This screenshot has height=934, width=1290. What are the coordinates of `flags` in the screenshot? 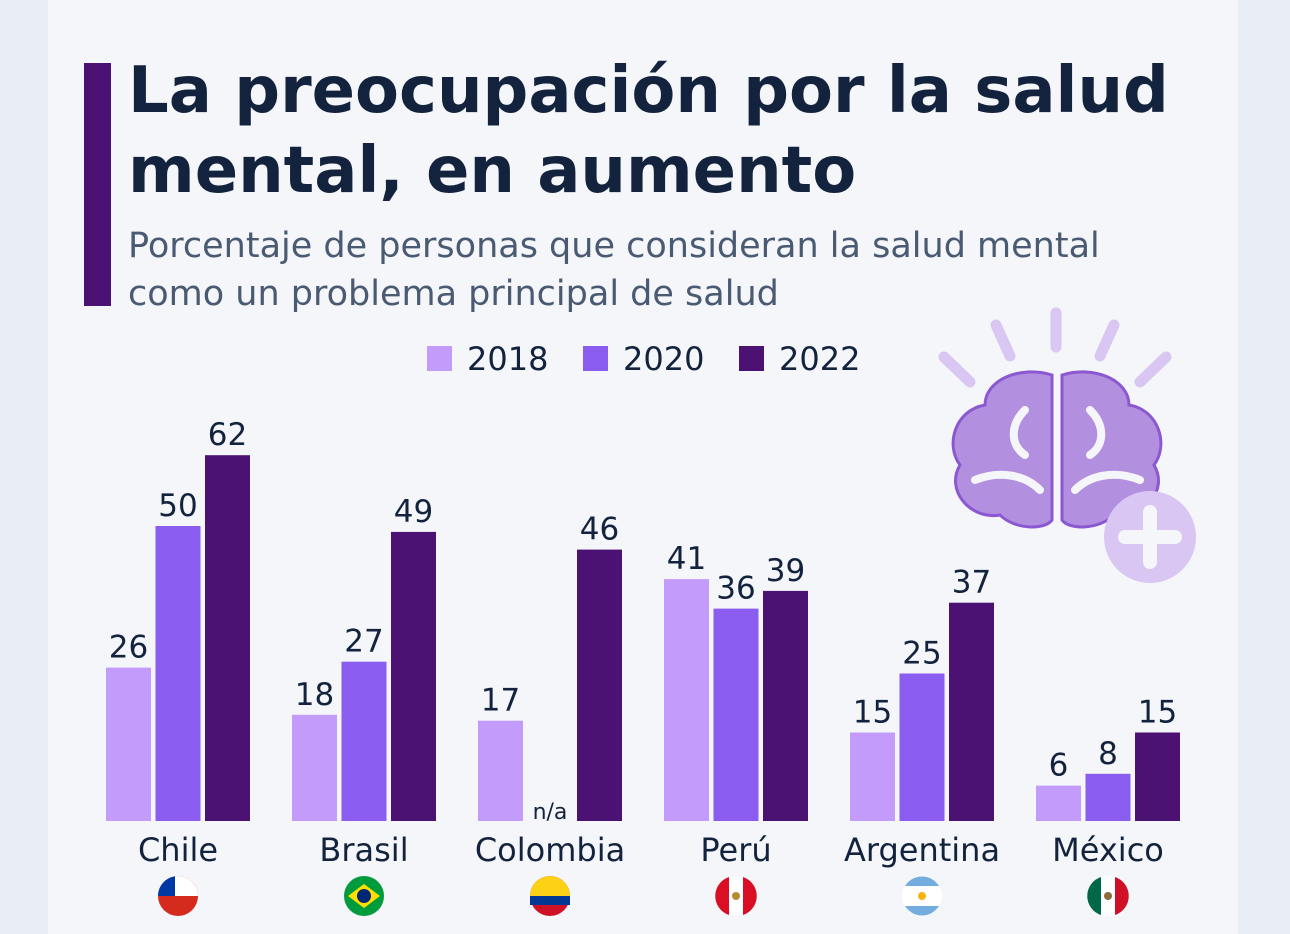 It's located at (643, 896).